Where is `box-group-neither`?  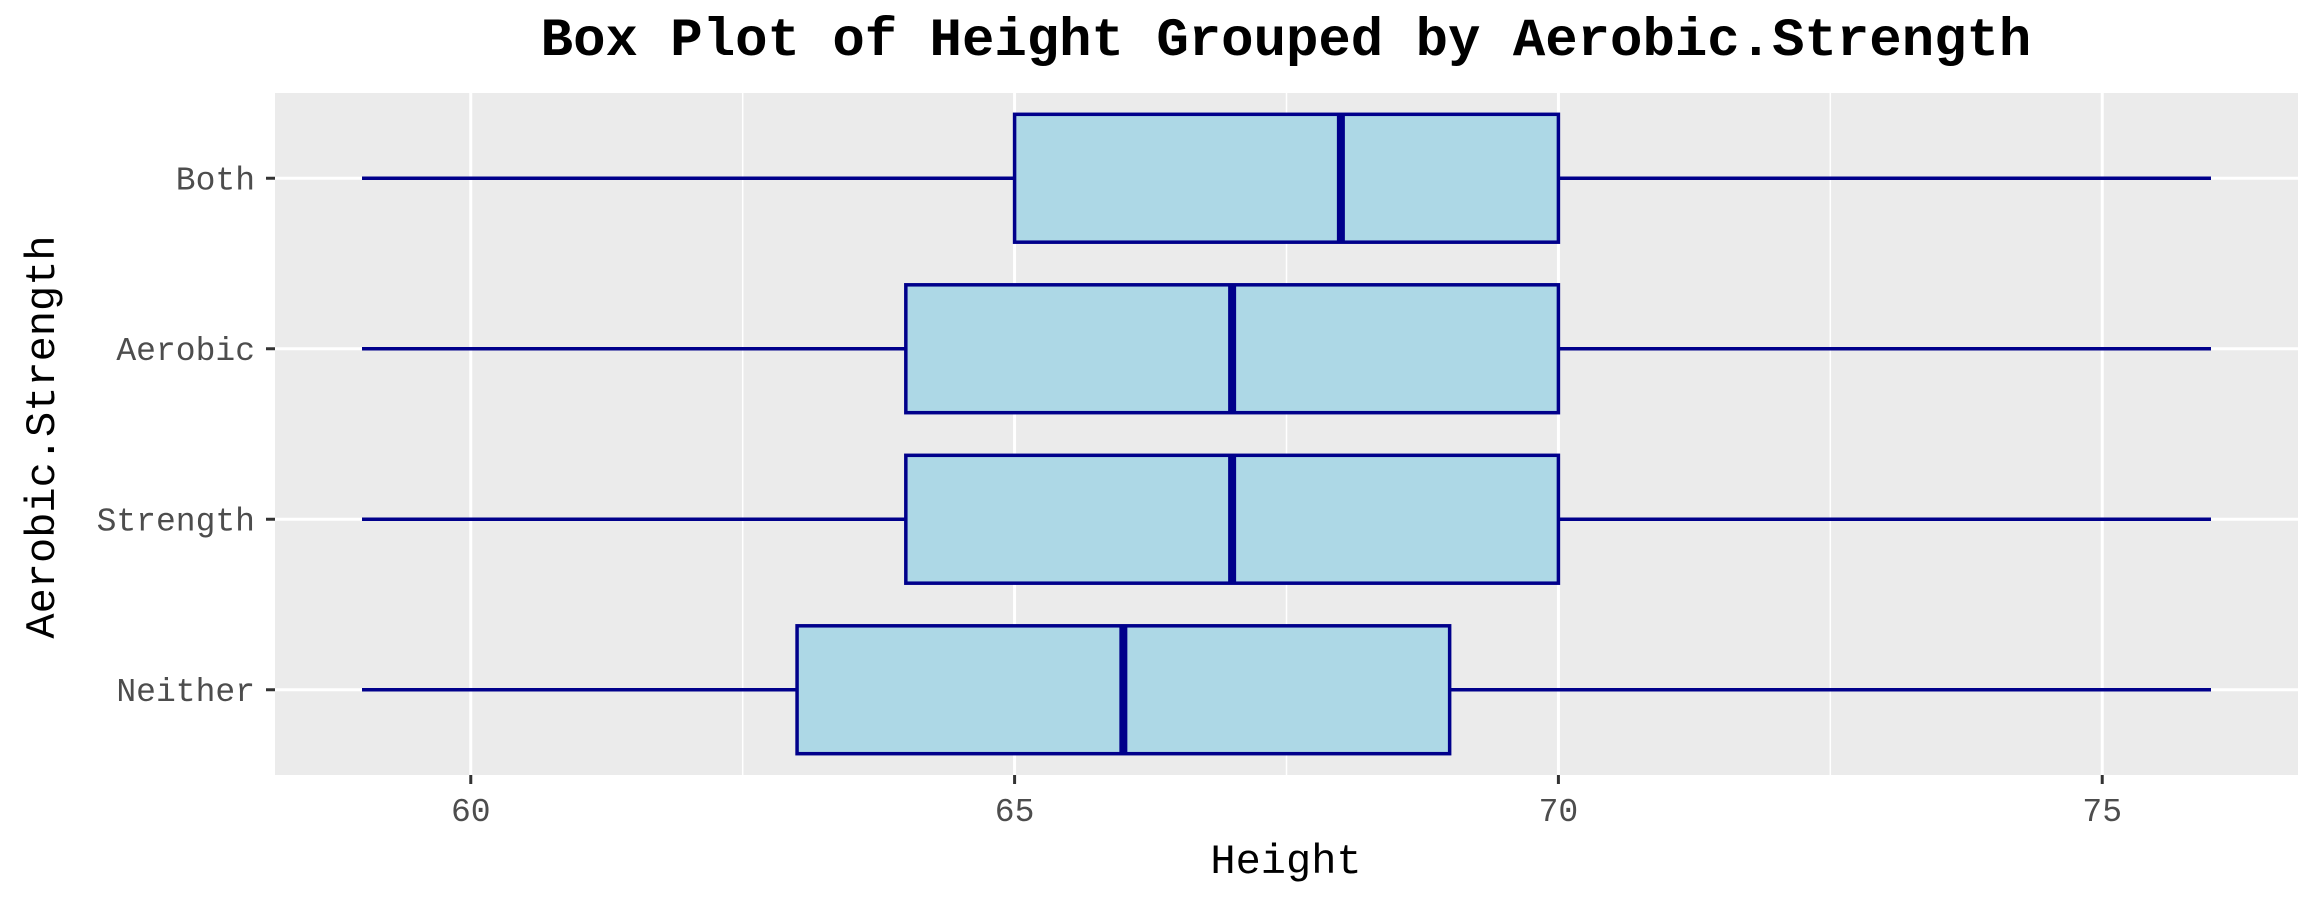 box-group-neither is located at coordinates (1286, 690).